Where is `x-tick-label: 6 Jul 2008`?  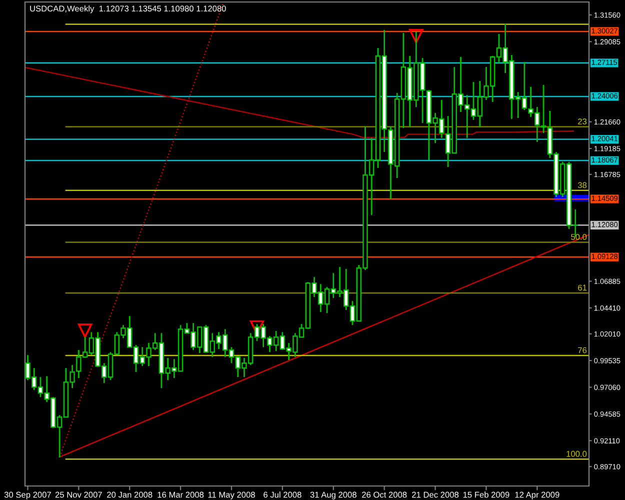
x-tick-label: 6 Jul 2008 is located at coordinates (283, 495).